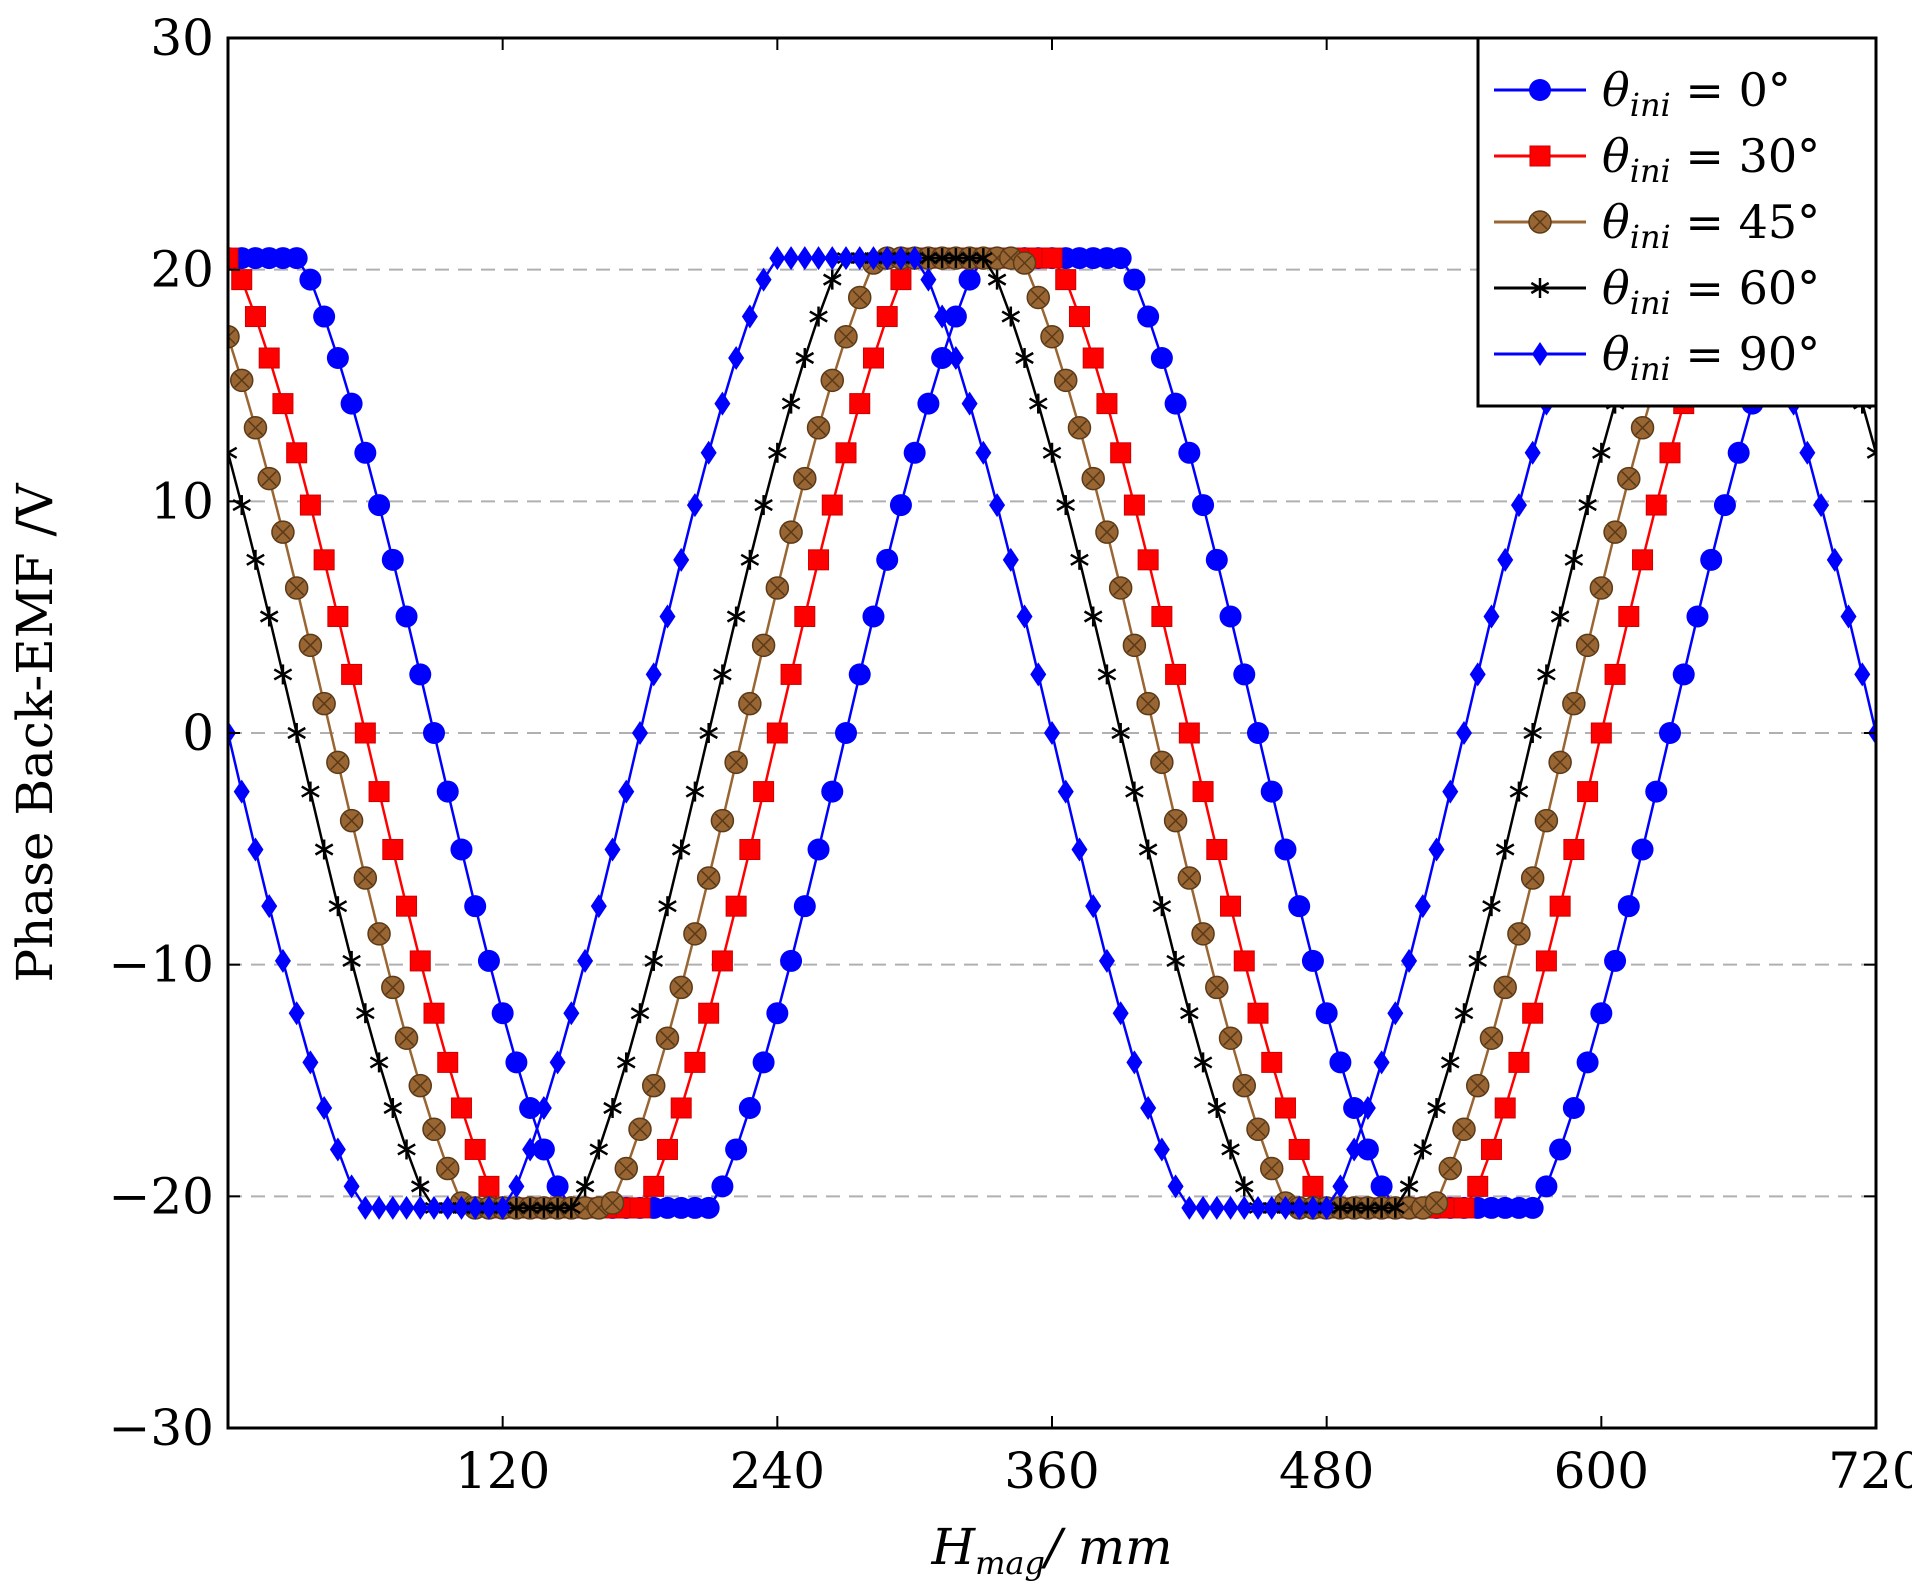 Image resolution: width=1912 pixels, height=1585 pixels. What do you see at coordinates (1745, 354) in the screenshot?
I see `legend-label-rest: = 90°` at bounding box center [1745, 354].